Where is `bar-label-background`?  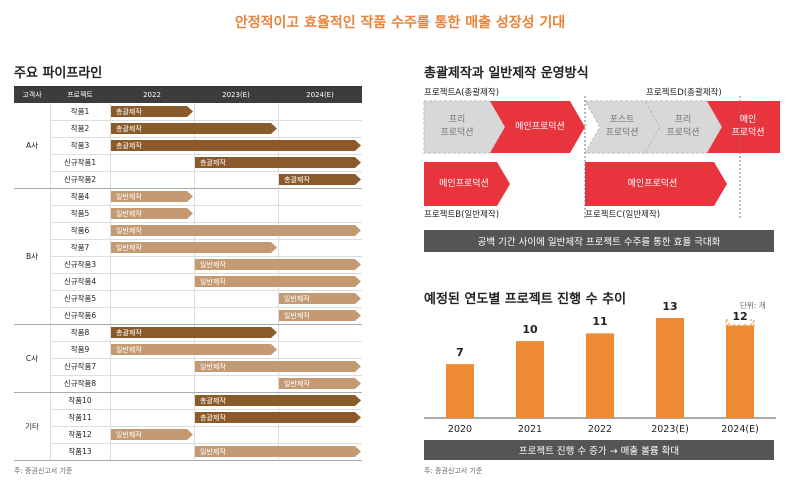 bar-label-background is located at coordinates (740, 316).